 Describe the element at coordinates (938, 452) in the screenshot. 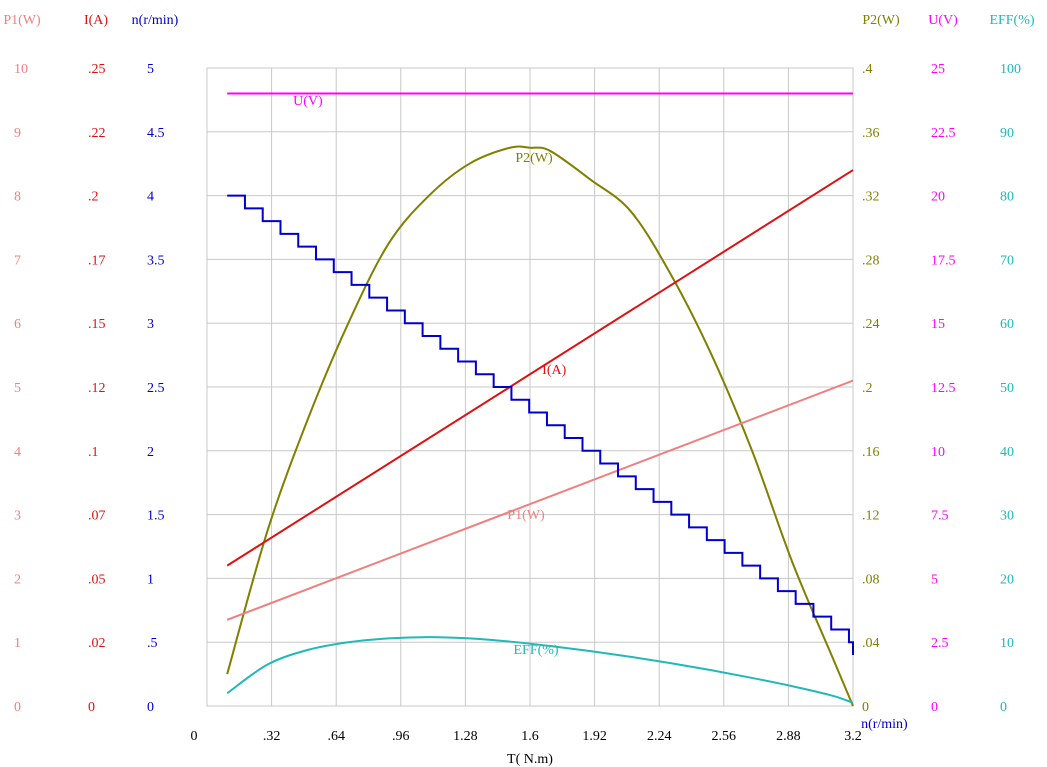

I see `right-axis-tick-U: 10` at that location.